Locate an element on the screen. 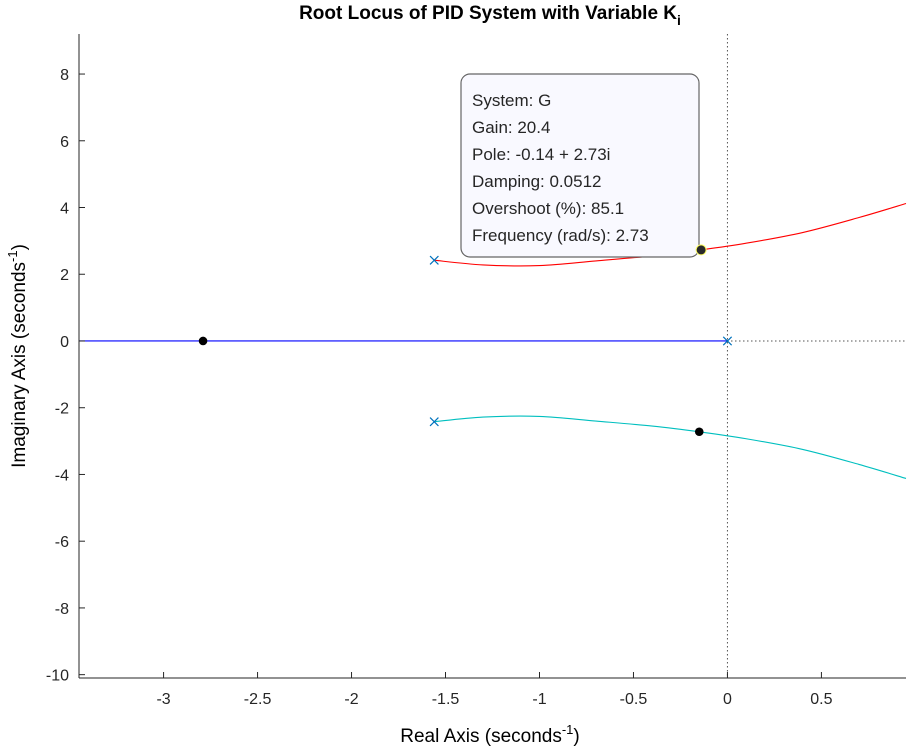 This screenshot has width=908, height=749. x-axis-label: Real Axis (seconds-1) is located at coordinates (489, 734).